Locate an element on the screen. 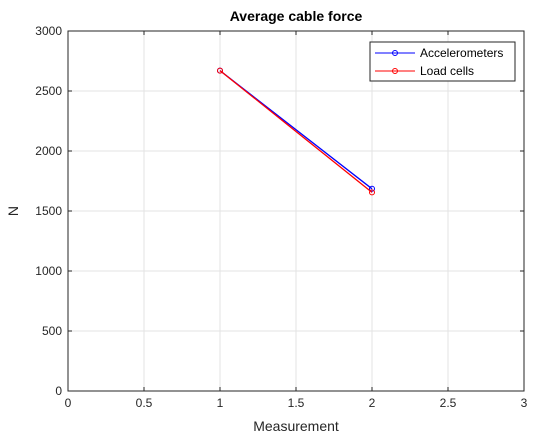 The height and width of the screenshot is (443, 550). y-tick-label: 1500 is located at coordinates (48, 211).